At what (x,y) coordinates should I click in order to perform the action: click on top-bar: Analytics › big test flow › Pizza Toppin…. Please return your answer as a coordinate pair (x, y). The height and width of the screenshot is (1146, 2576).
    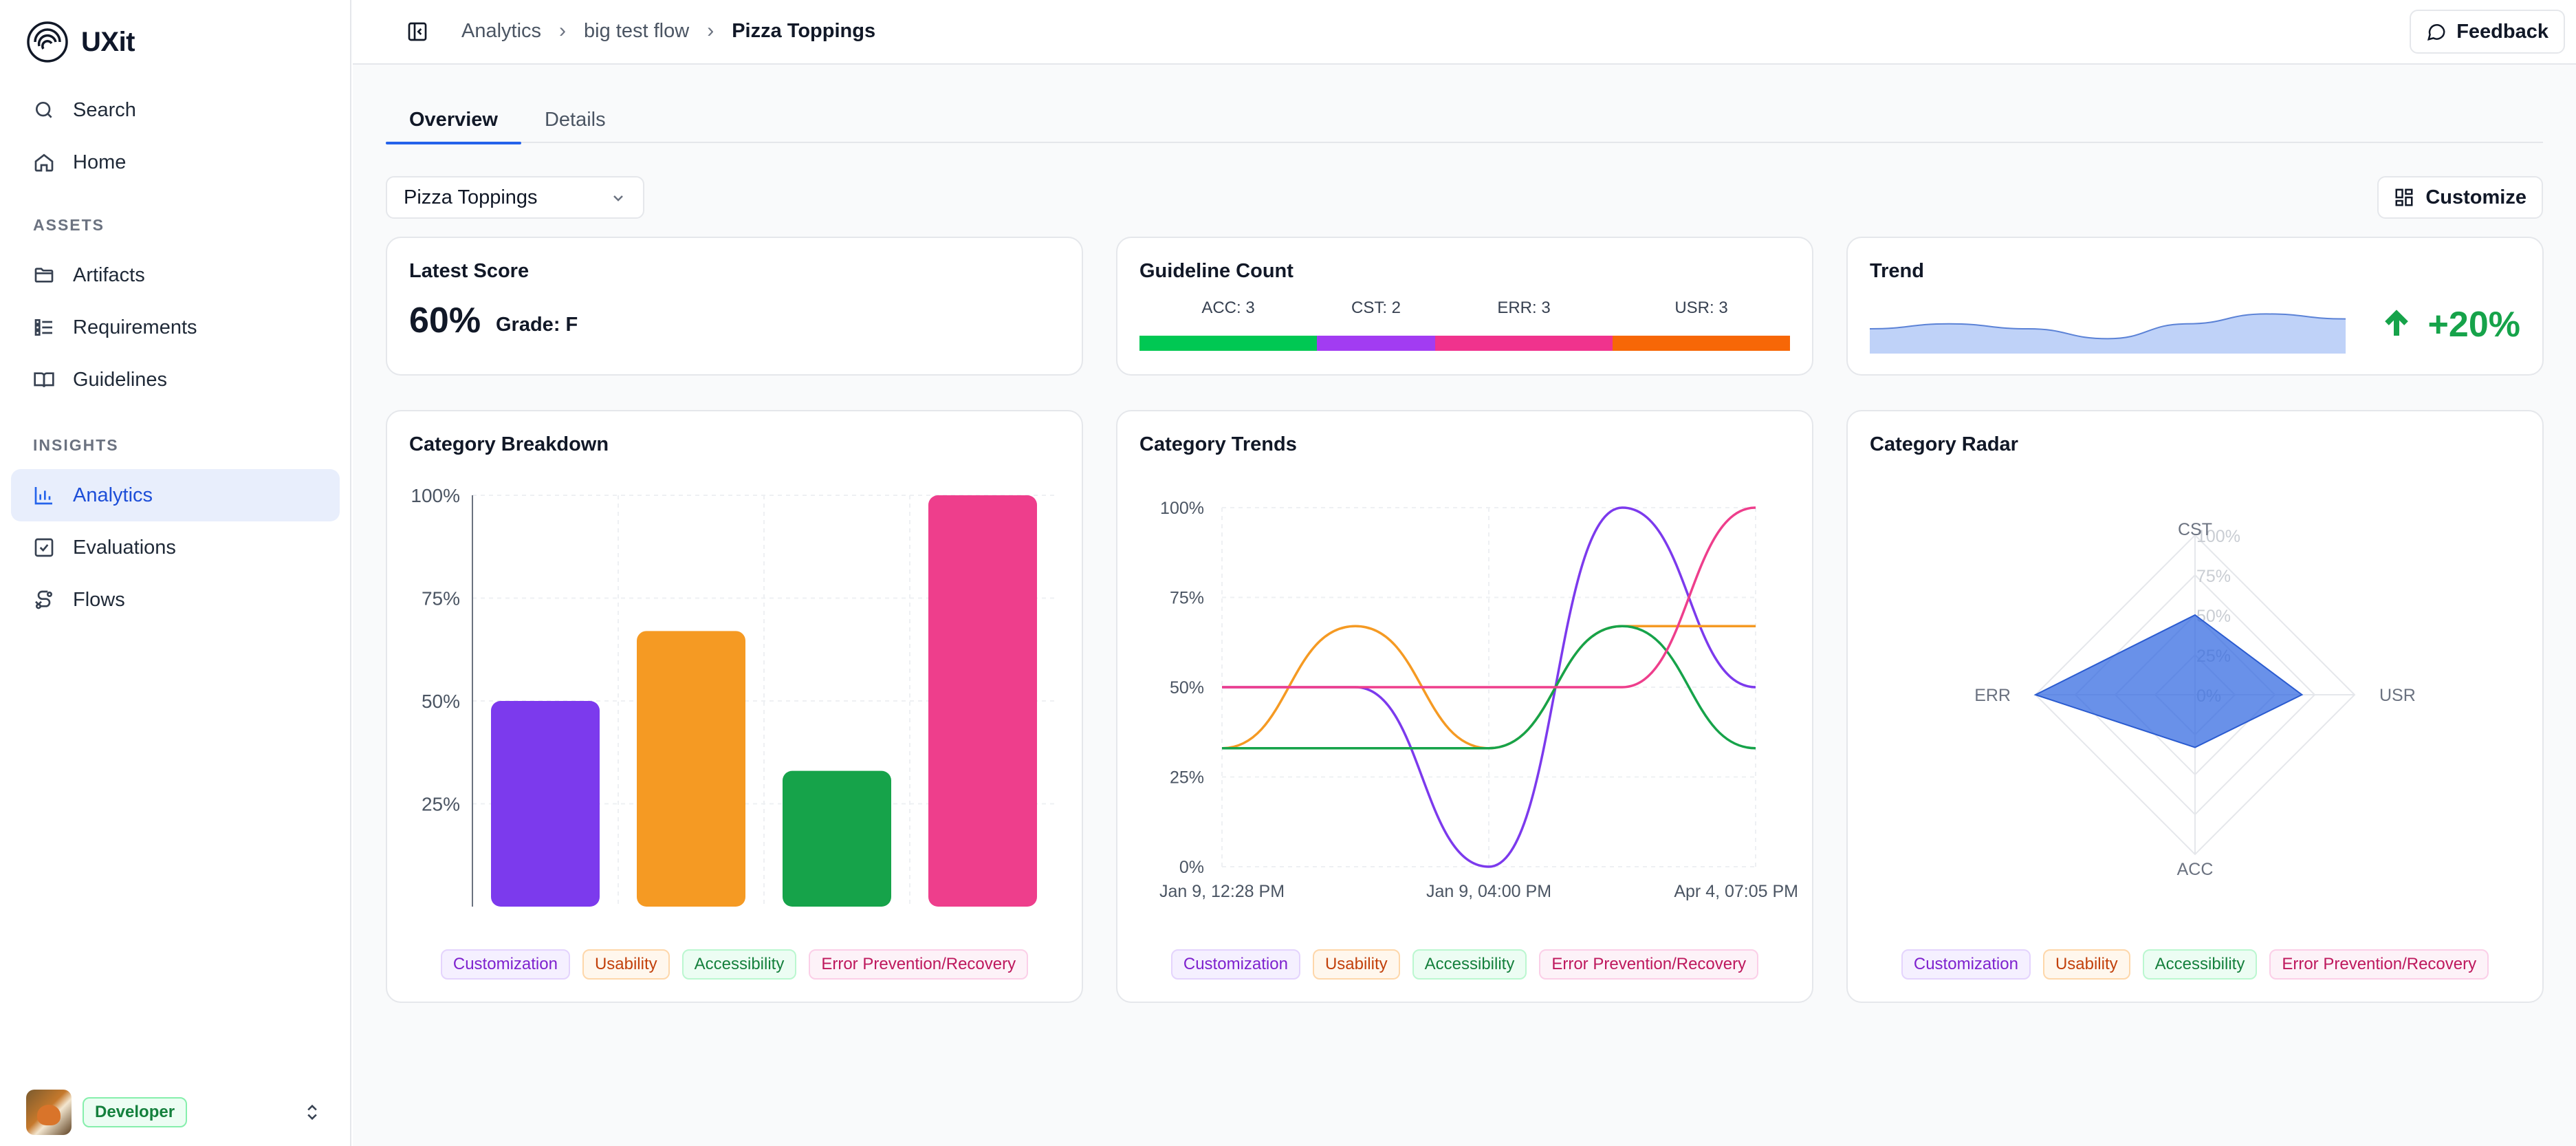
    Looking at the image, I should click on (1464, 32).